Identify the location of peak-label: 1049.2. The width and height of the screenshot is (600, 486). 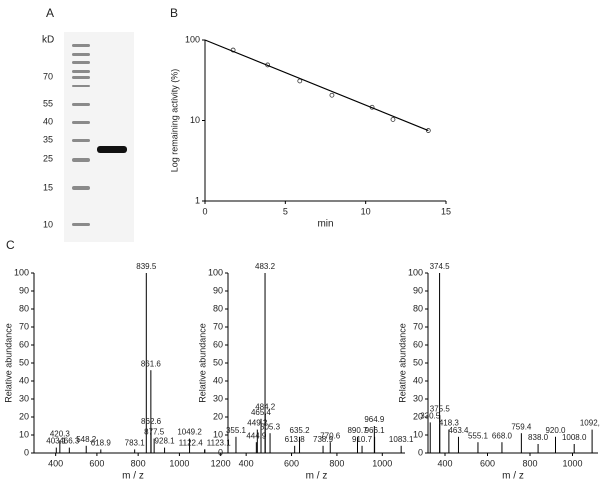
(189, 432).